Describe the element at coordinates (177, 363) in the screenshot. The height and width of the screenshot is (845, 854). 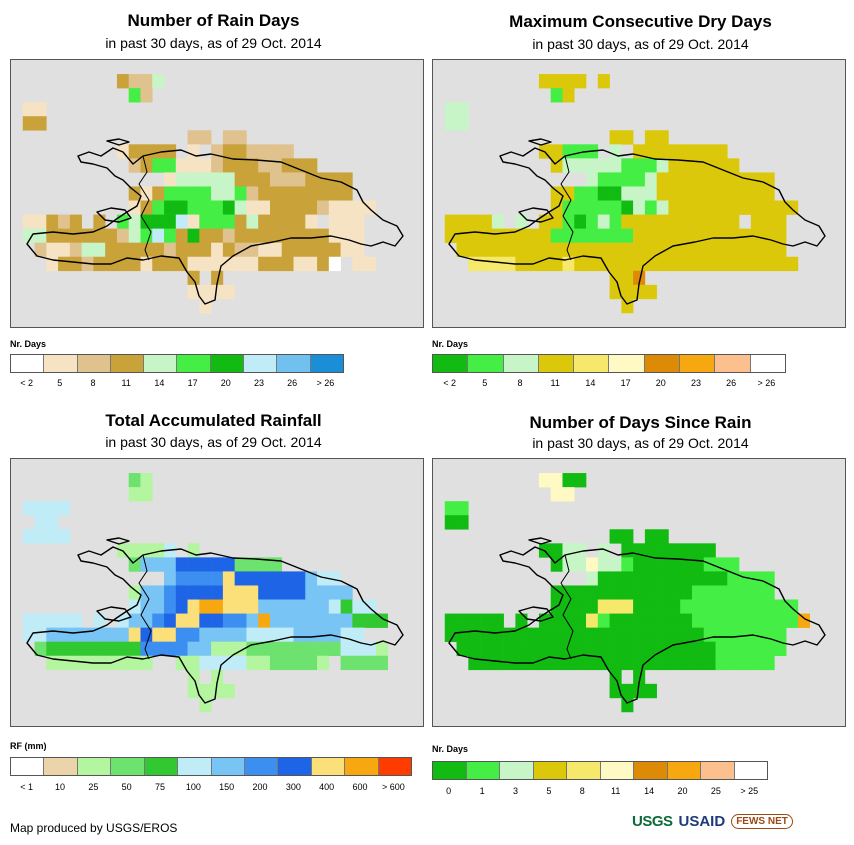
I see `legend-bar` at that location.